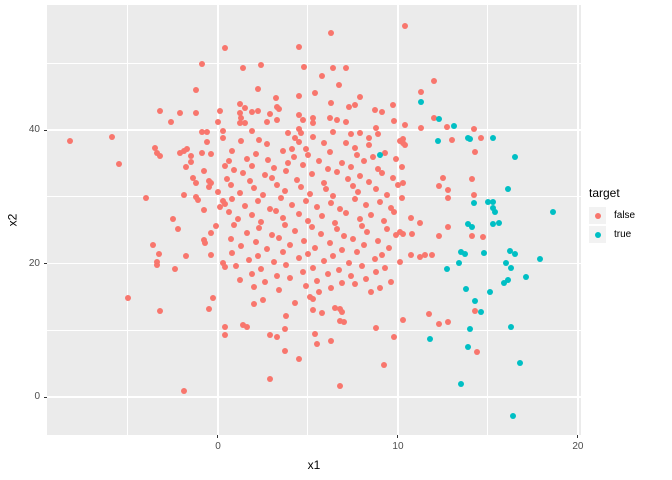 This screenshot has width=672, height=480. Describe the element at coordinates (218, 436) in the screenshot. I see `x-axis-tick` at that location.